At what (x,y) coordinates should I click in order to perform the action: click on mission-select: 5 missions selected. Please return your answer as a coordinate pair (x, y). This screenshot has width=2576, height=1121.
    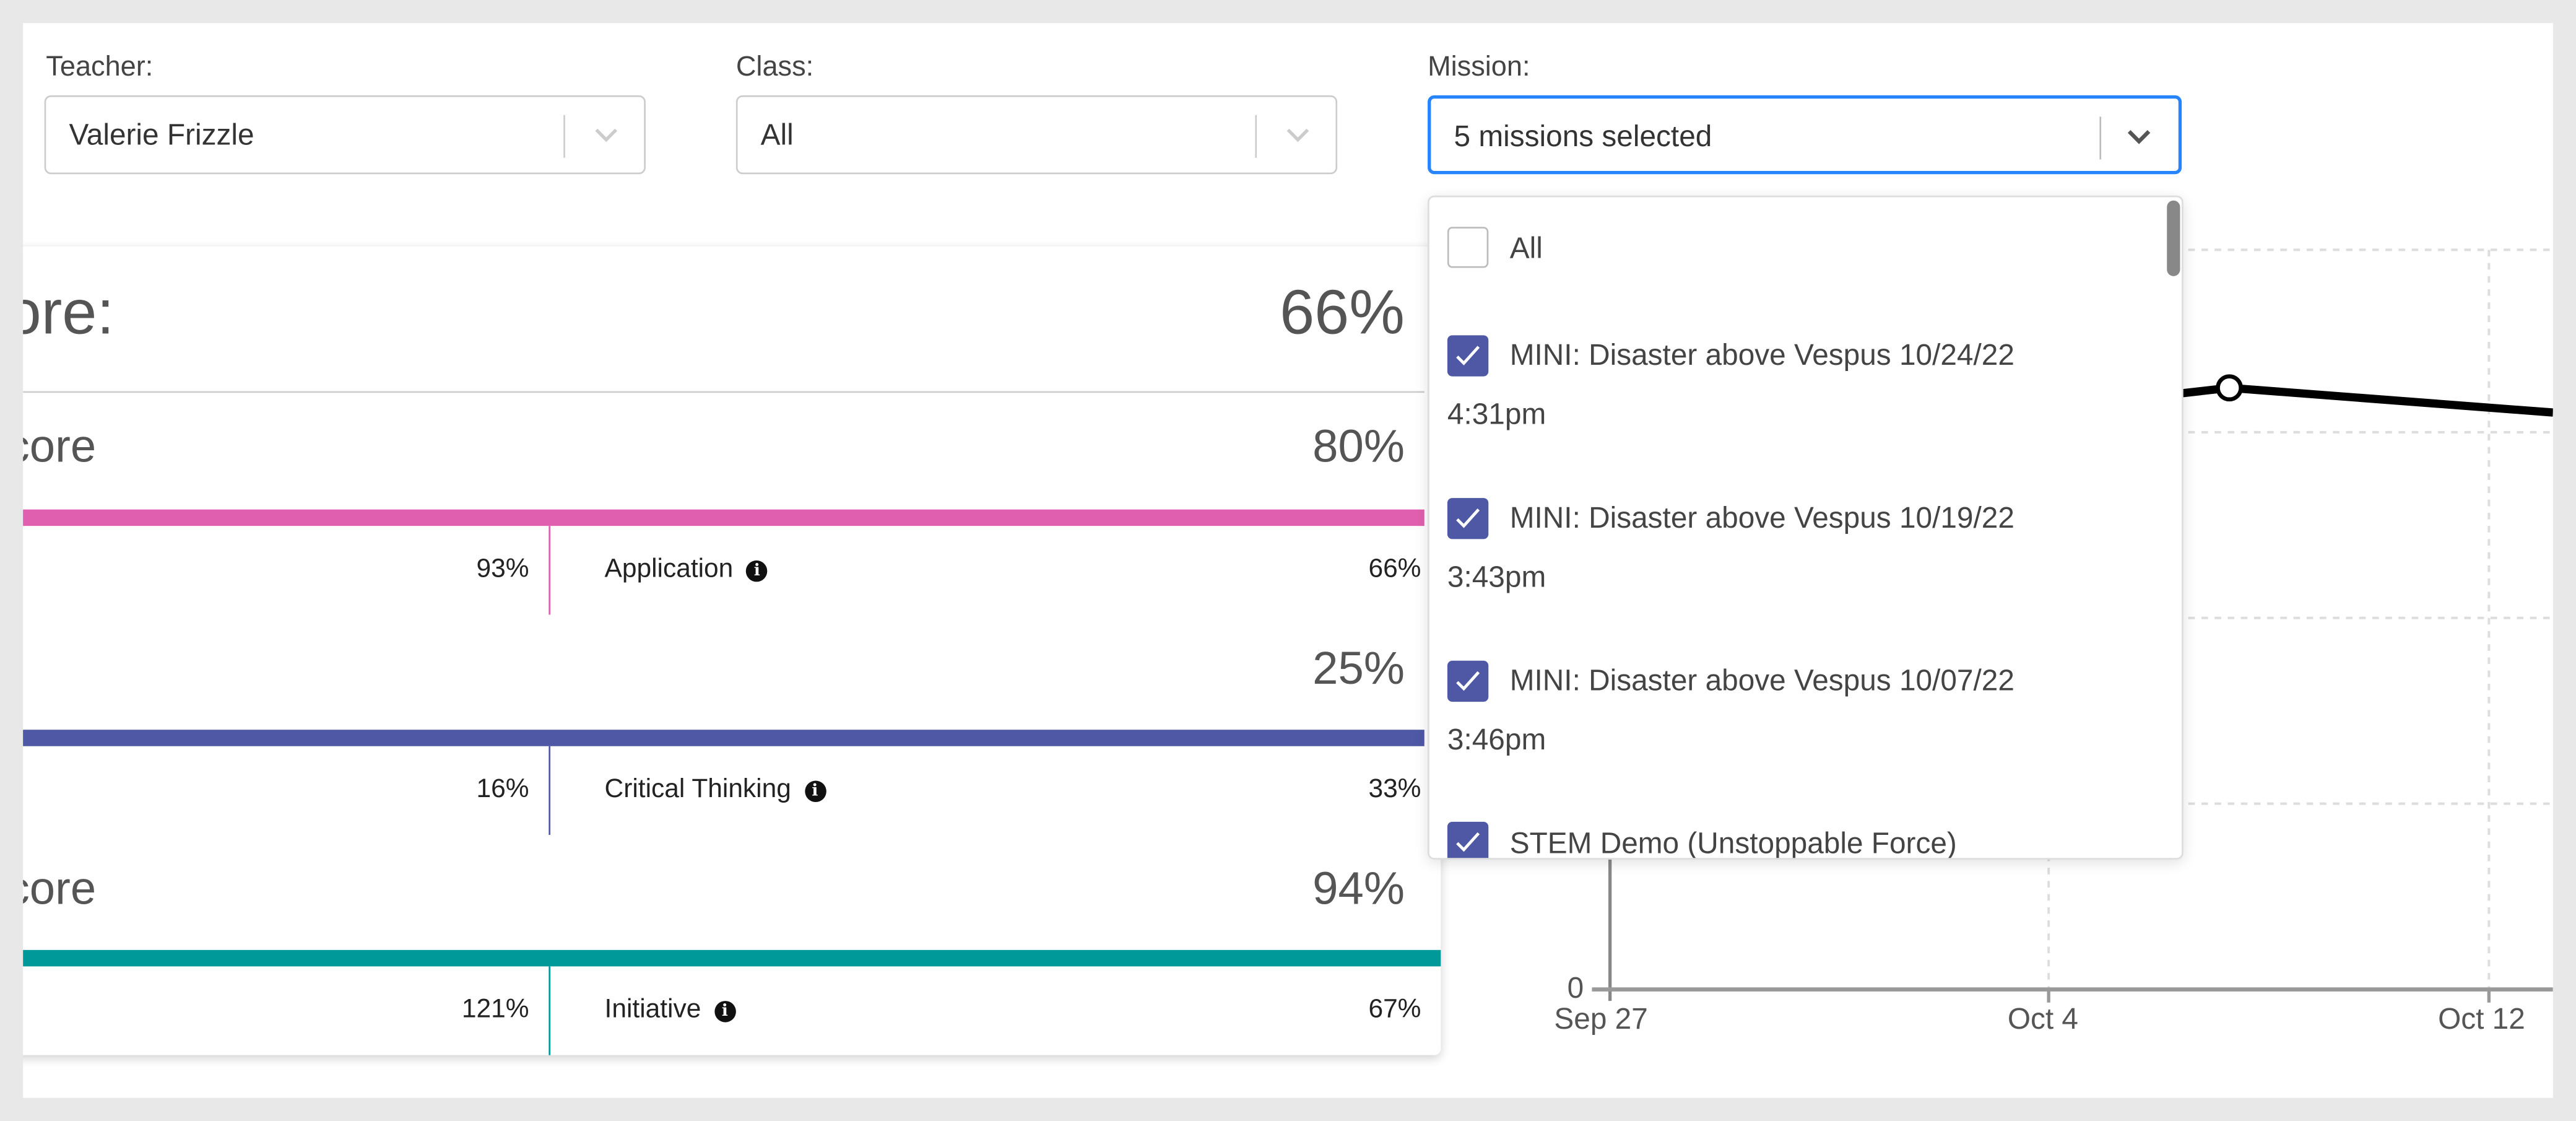
    Looking at the image, I should click on (1805, 135).